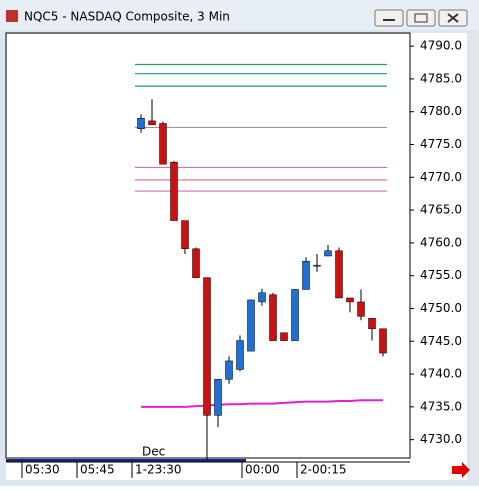 The image size is (479, 490). What do you see at coordinates (42, 470) in the screenshot?
I see `x-tick-label: 05:30` at bounding box center [42, 470].